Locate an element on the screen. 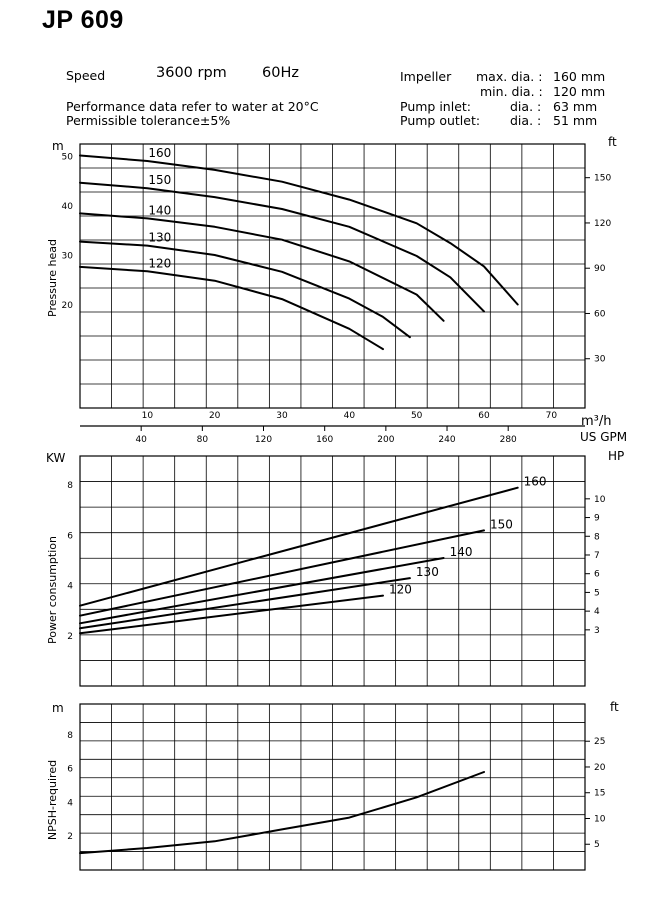 This screenshot has width=670, height=900. y-unit-left: KW is located at coordinates (55, 458).